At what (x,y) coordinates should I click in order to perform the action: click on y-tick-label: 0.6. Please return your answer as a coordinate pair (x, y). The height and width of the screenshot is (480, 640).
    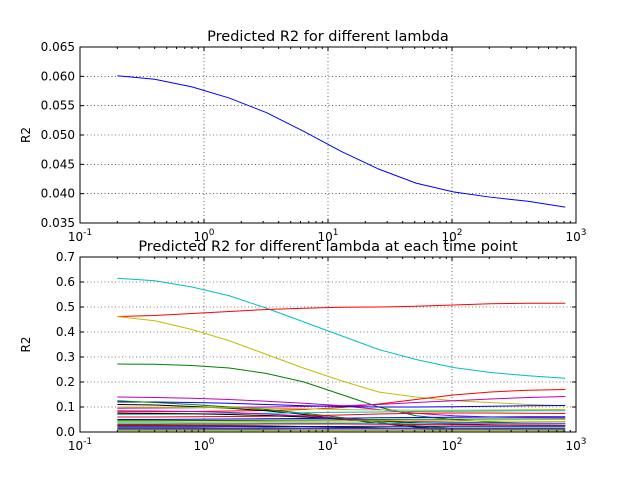
    Looking at the image, I should click on (65, 282).